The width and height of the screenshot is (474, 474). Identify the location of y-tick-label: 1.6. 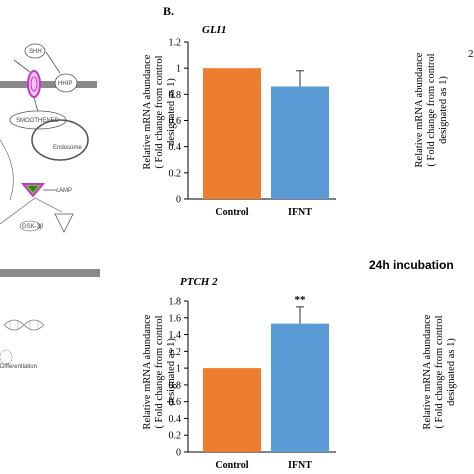
(175, 318).